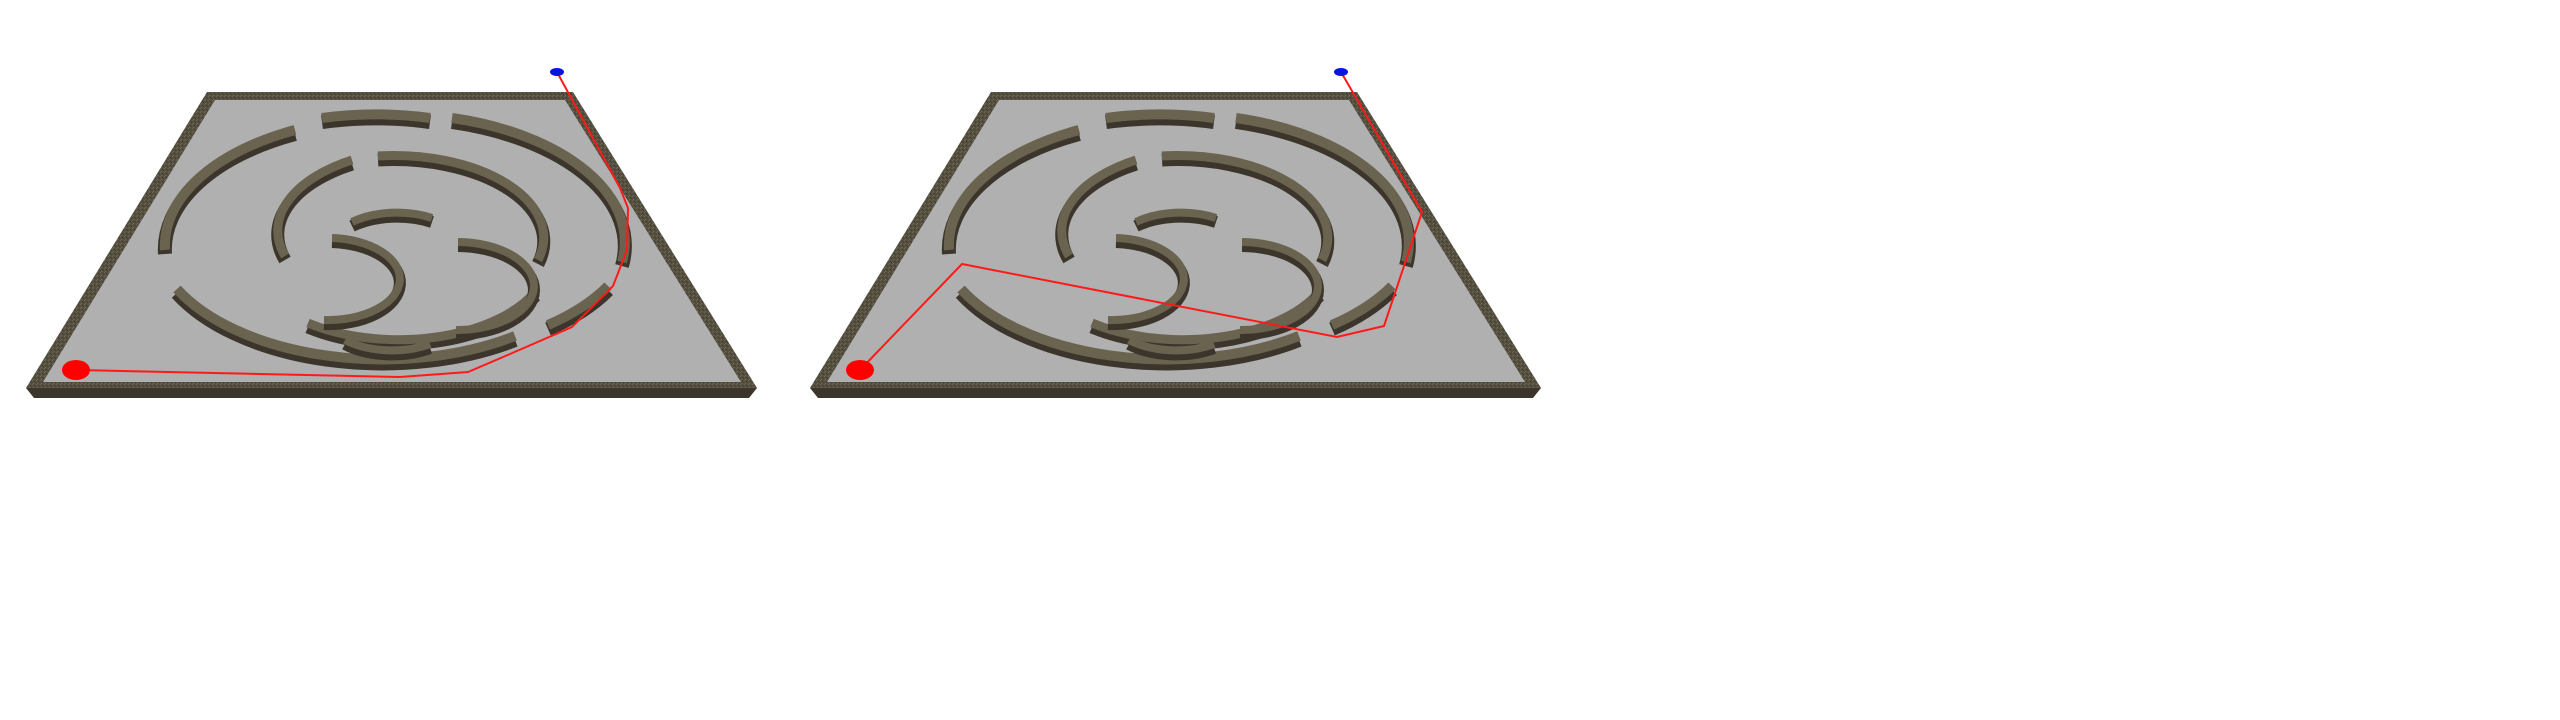 This screenshot has width=2560, height=720. What do you see at coordinates (1141, 221) in the screenshot?
I see `solution-path-right` at bounding box center [1141, 221].